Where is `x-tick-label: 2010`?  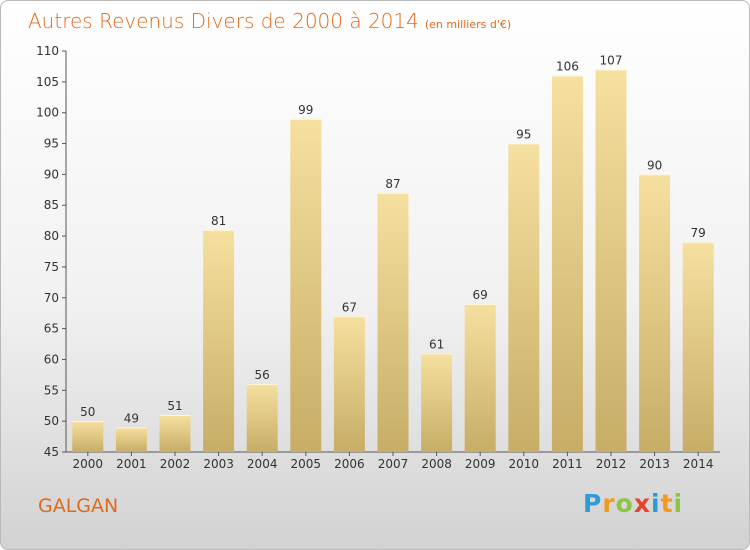 x-tick-label: 2010 is located at coordinates (524, 464).